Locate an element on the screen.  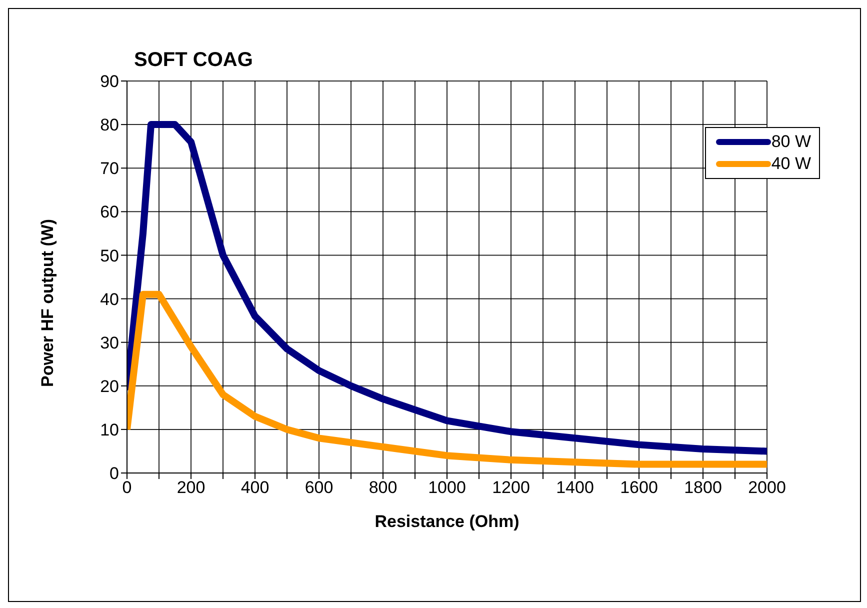
y-tick-label: 70 is located at coordinates (109, 168).